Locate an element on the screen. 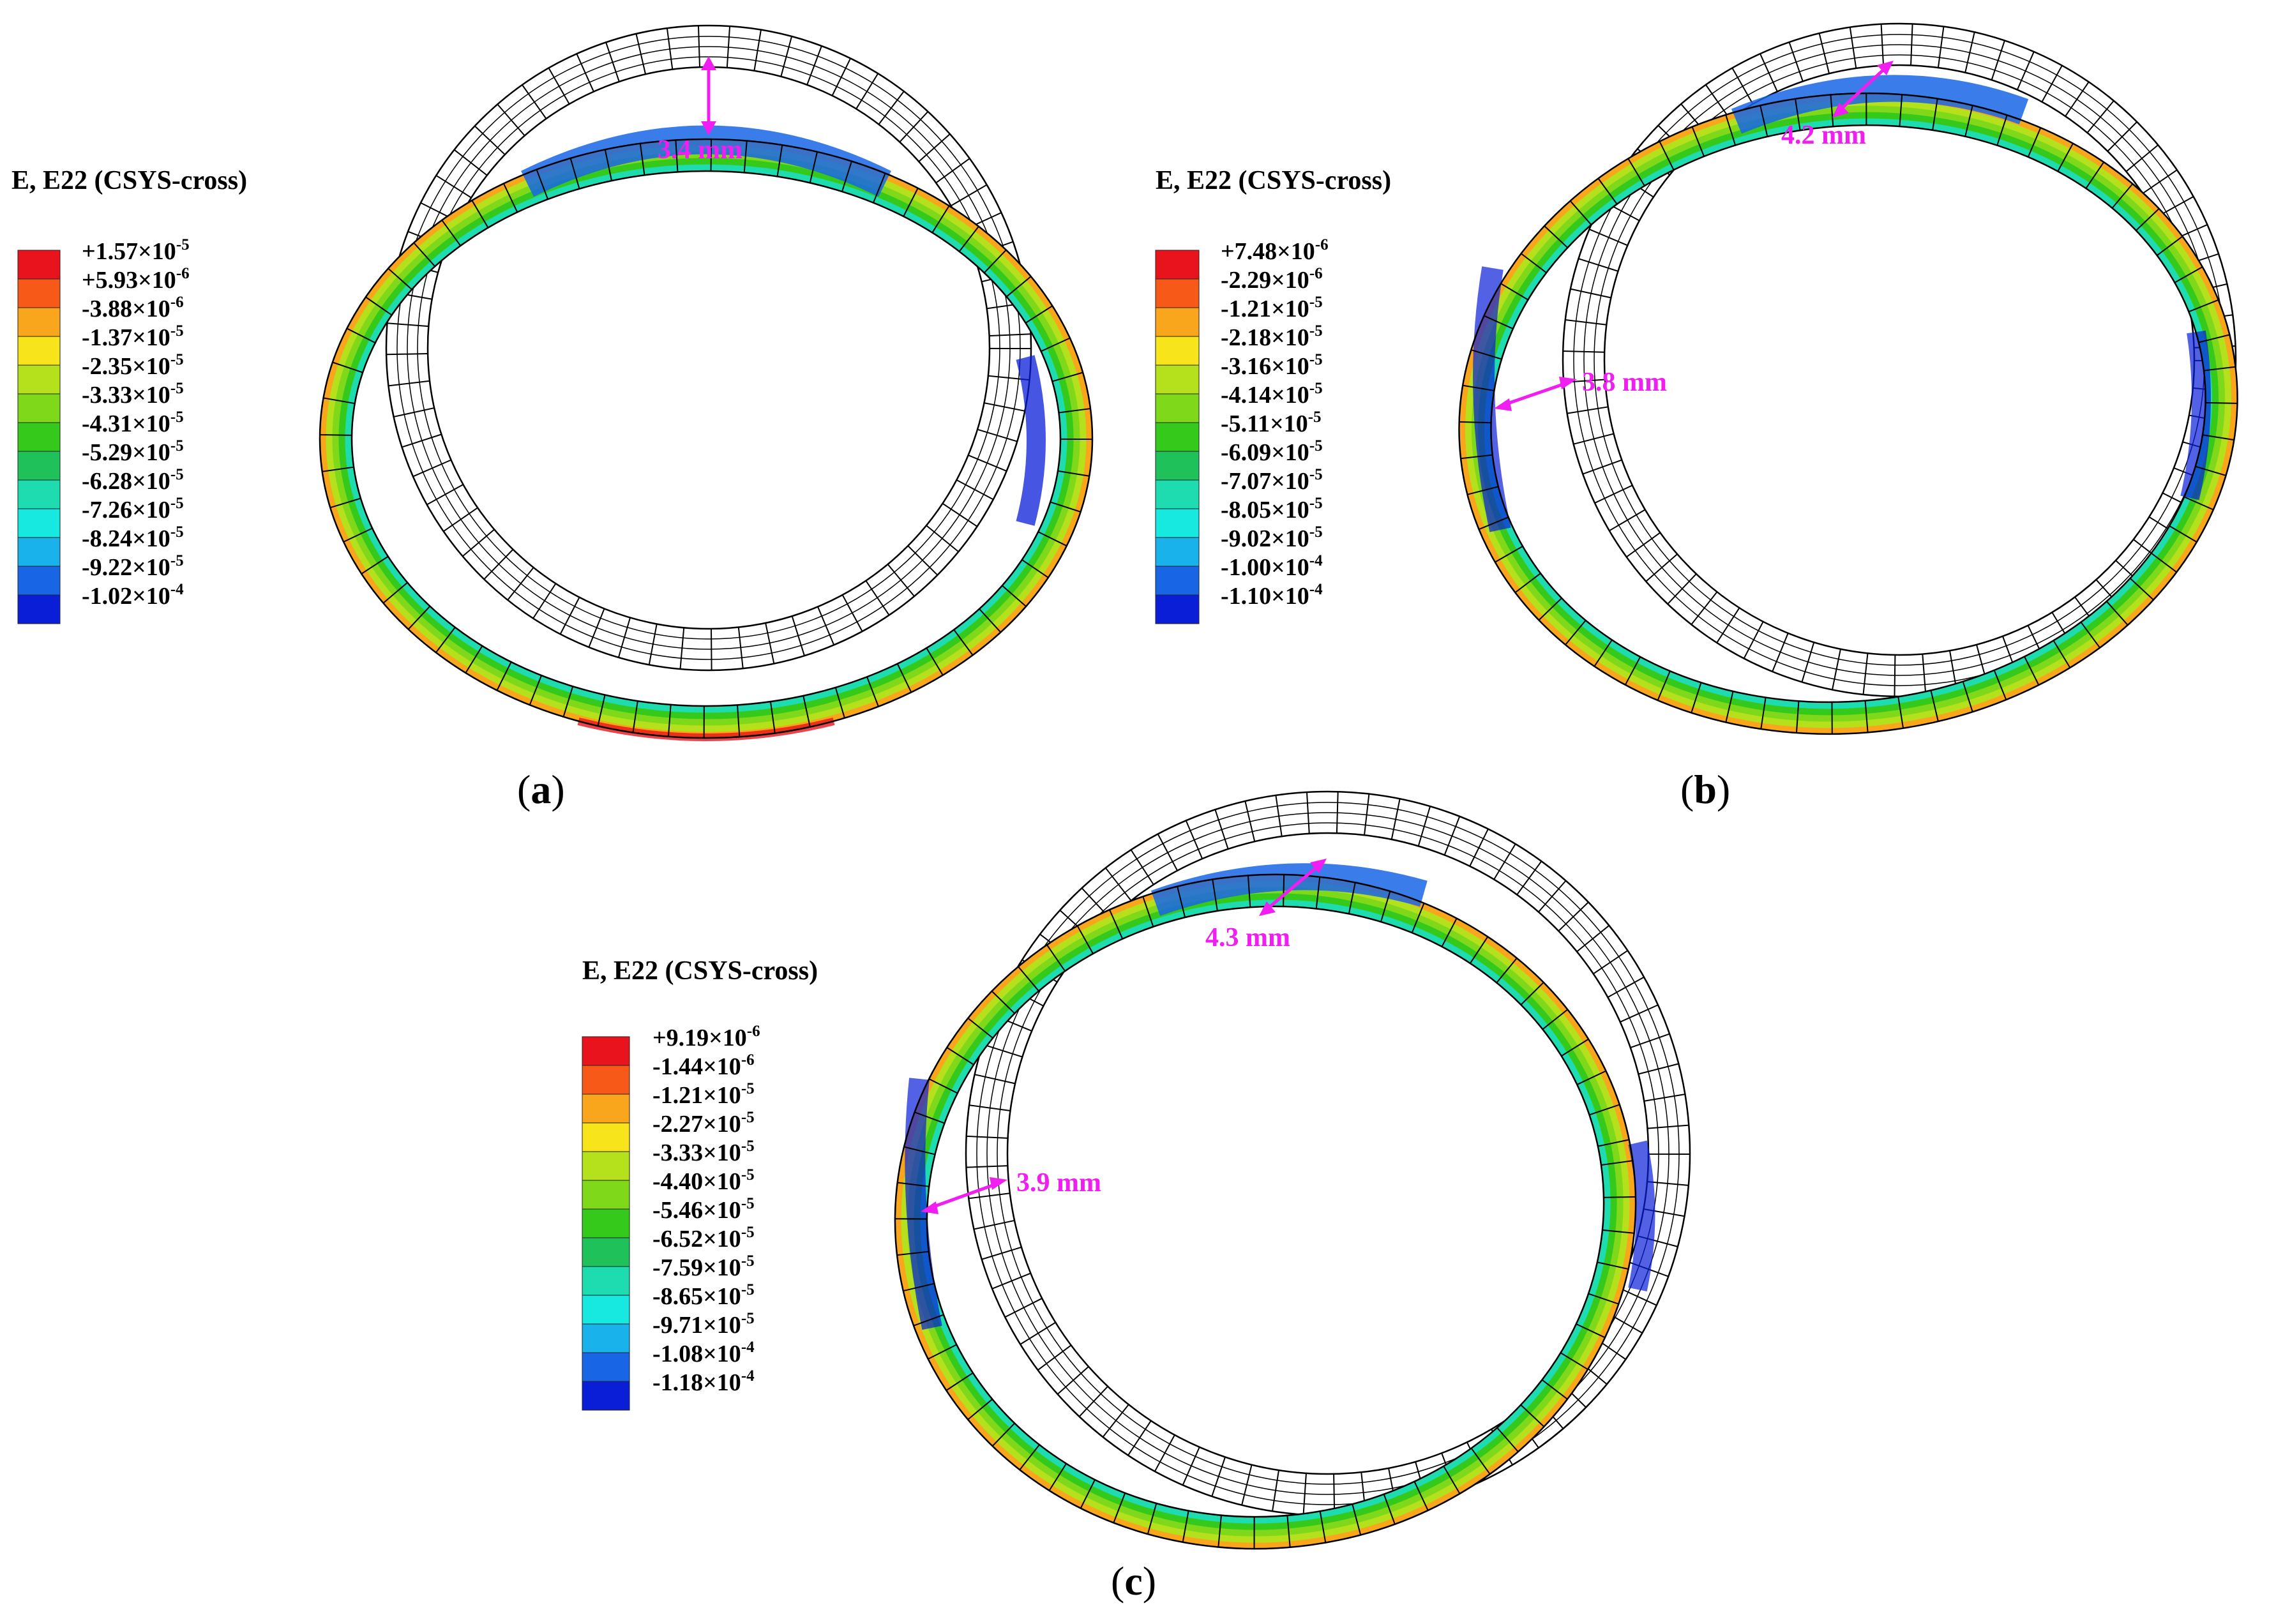 The width and height of the screenshot is (2276, 1624). panel-a-legend-label-1: +5.93×10-6 is located at coordinates (136, 279).